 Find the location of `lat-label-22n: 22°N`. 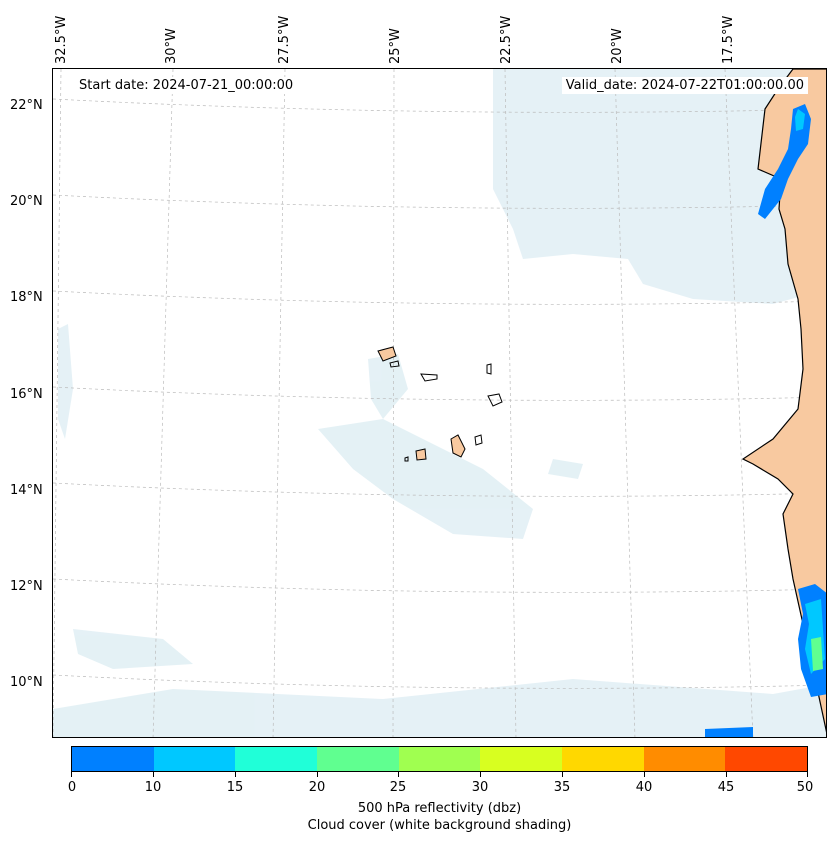

lat-label-22n: 22°N is located at coordinates (26, 105).